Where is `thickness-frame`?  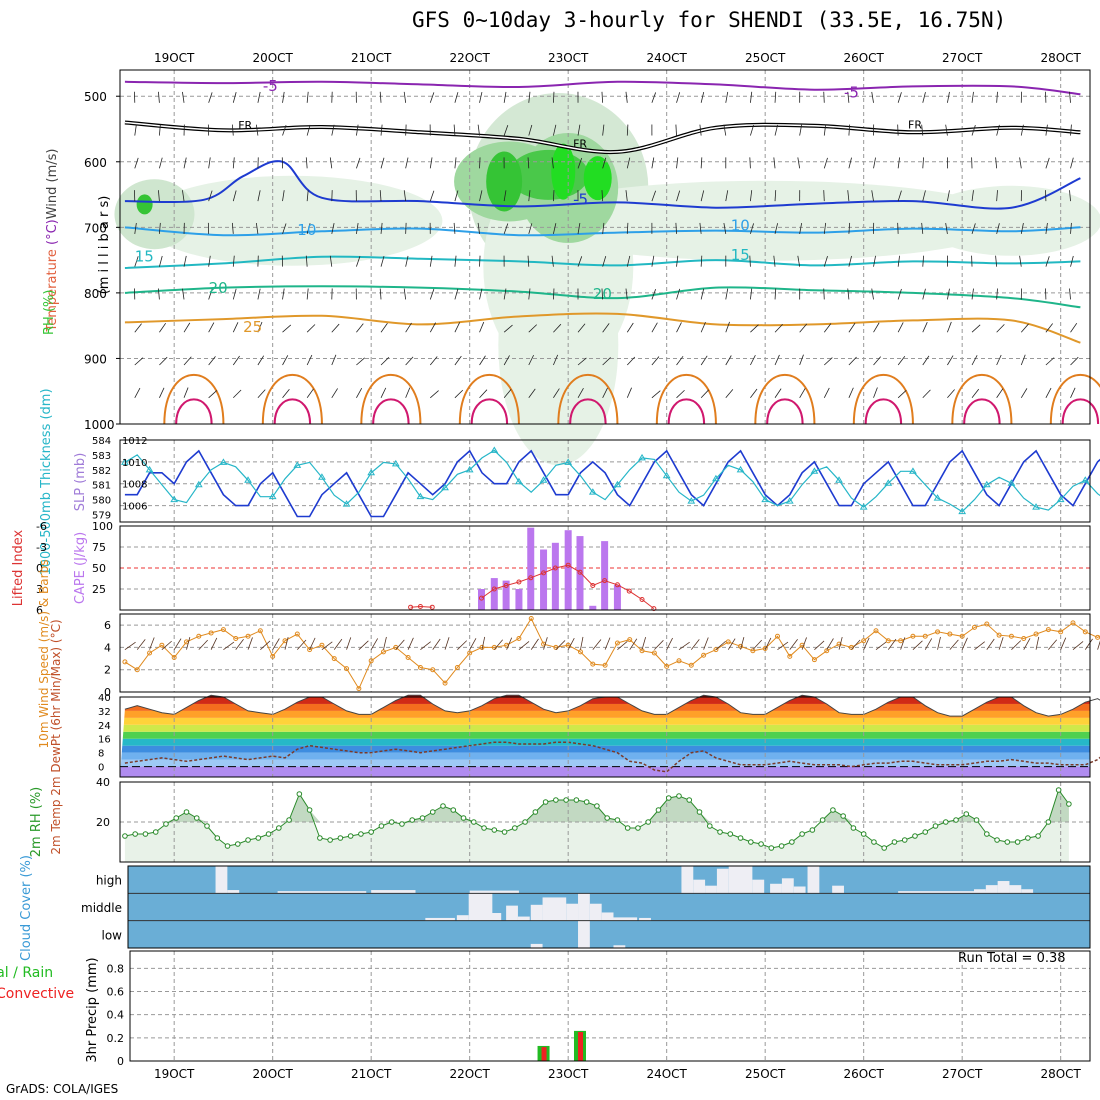
thickness-frame is located at coordinates (605, 481).